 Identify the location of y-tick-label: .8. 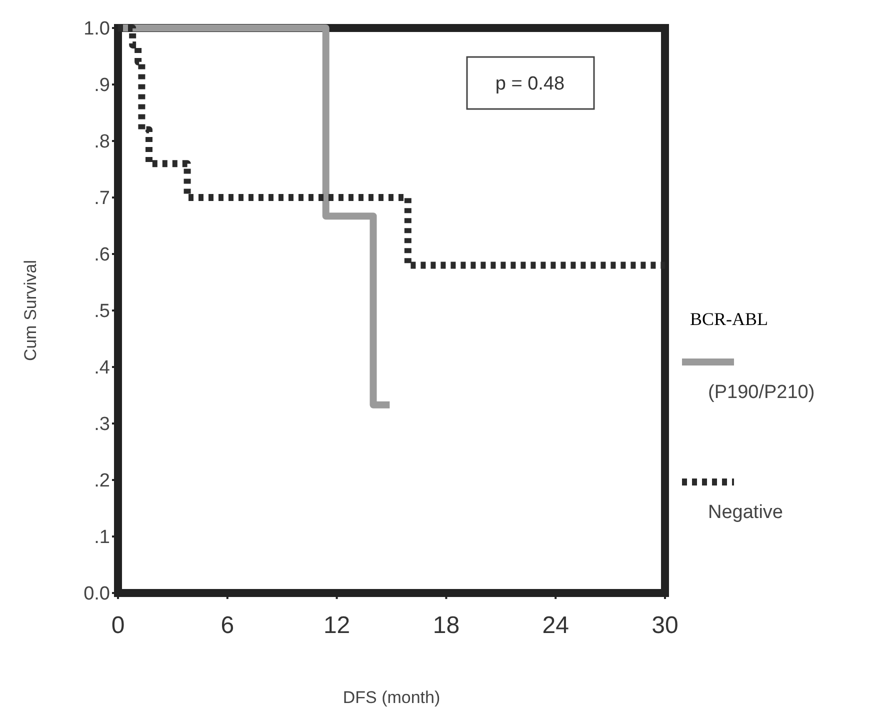
(102, 142).